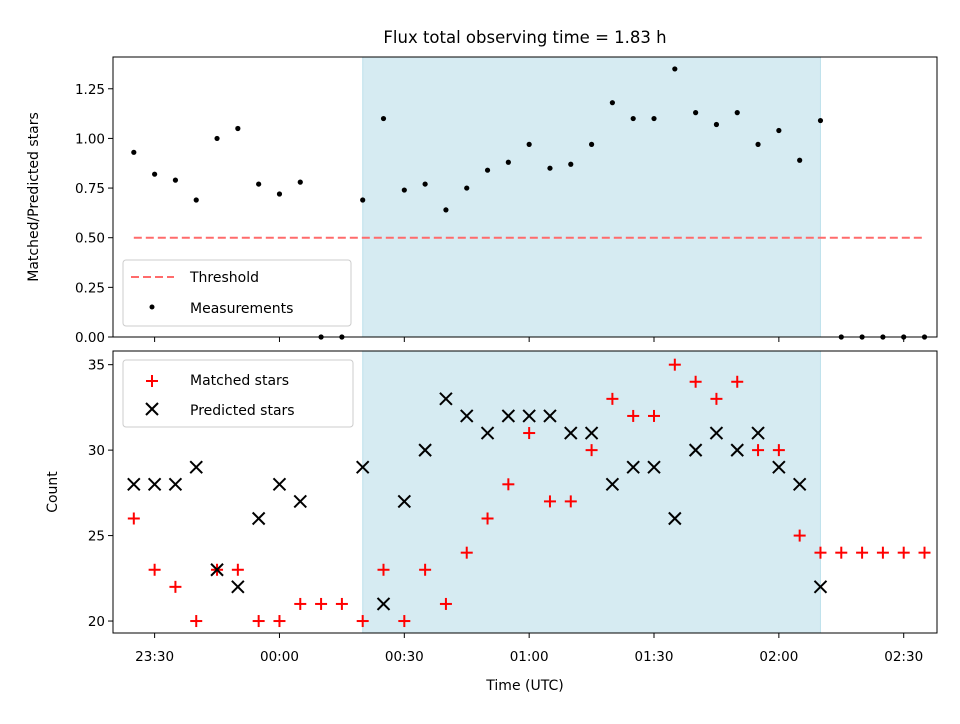  I want to click on y-tick-label: 0.25, so click(90, 288).